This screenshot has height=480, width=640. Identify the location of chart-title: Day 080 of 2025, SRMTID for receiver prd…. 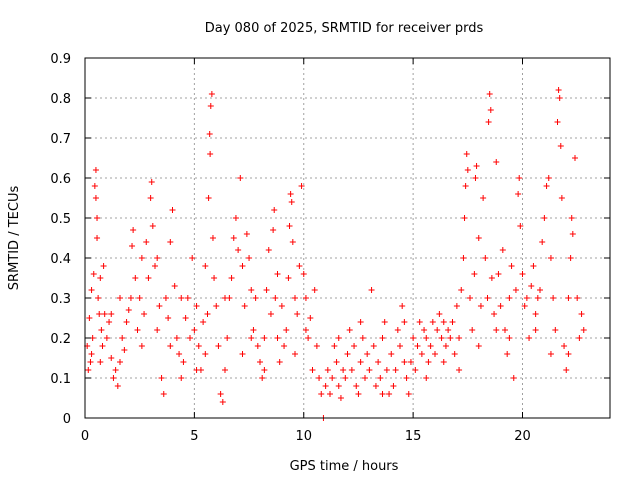
(344, 28).